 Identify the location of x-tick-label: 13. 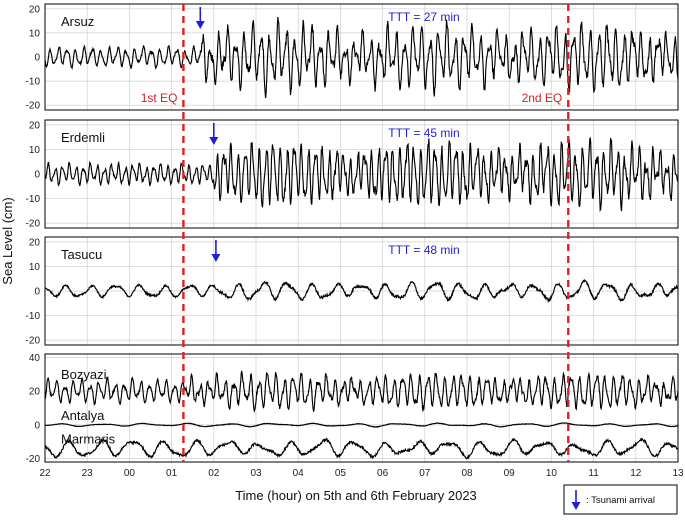
(678, 473).